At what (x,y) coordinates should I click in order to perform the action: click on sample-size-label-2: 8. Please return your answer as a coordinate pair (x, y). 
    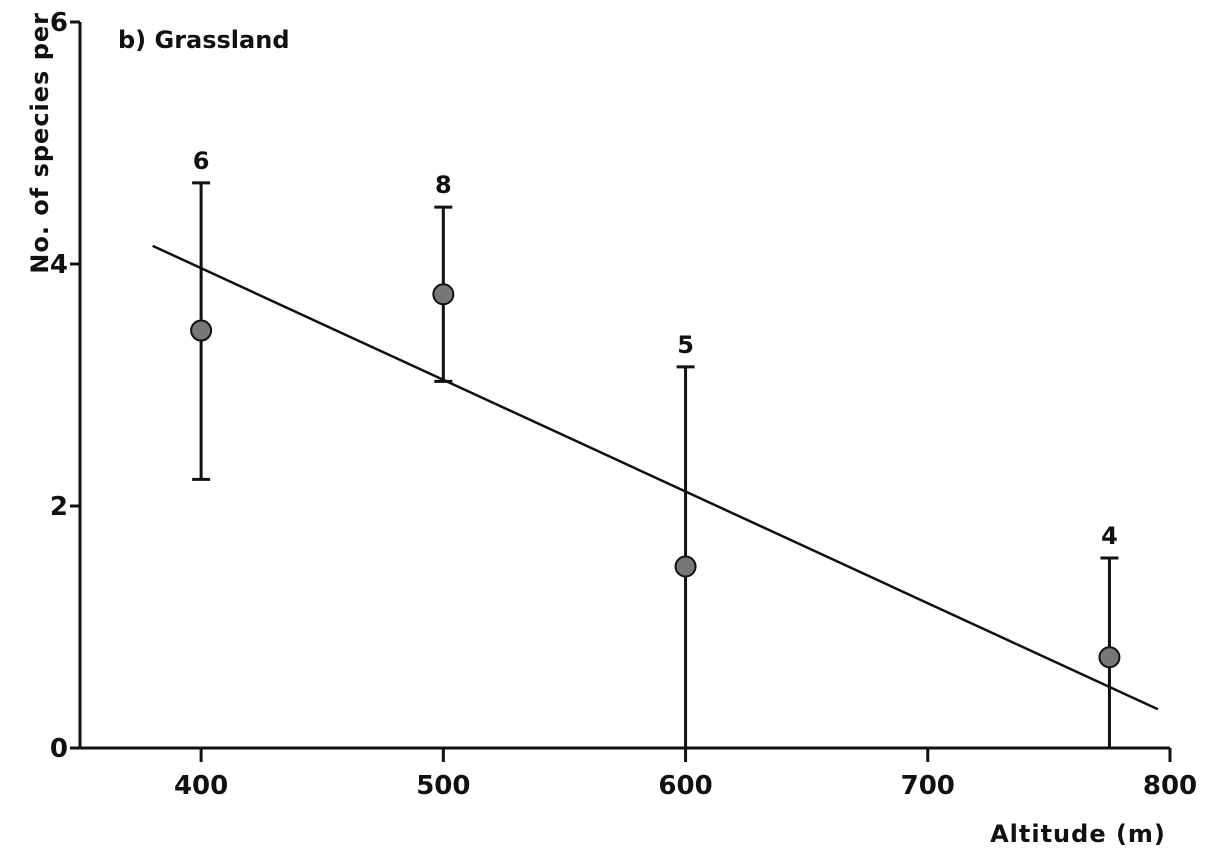
    Looking at the image, I should click on (443, 185).